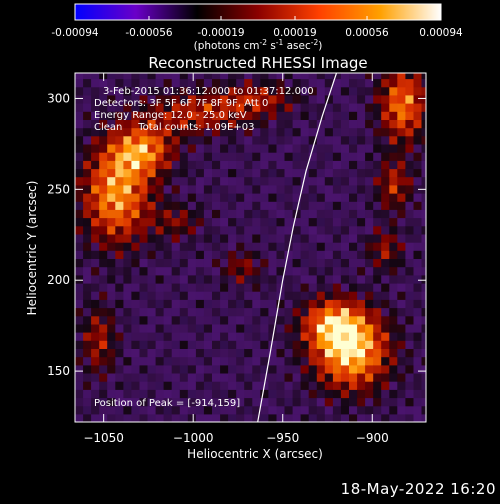  I want to click on annotation-peak-position: Position of Peak = [-914,159], so click(167, 403).